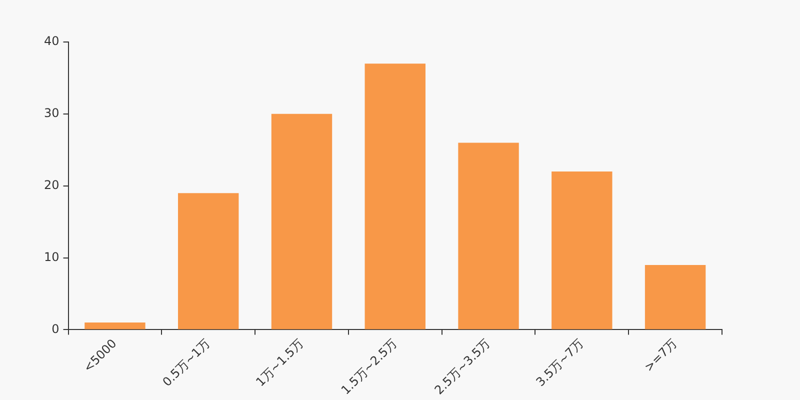  I want to click on y-tick-label: 10, so click(52, 257).